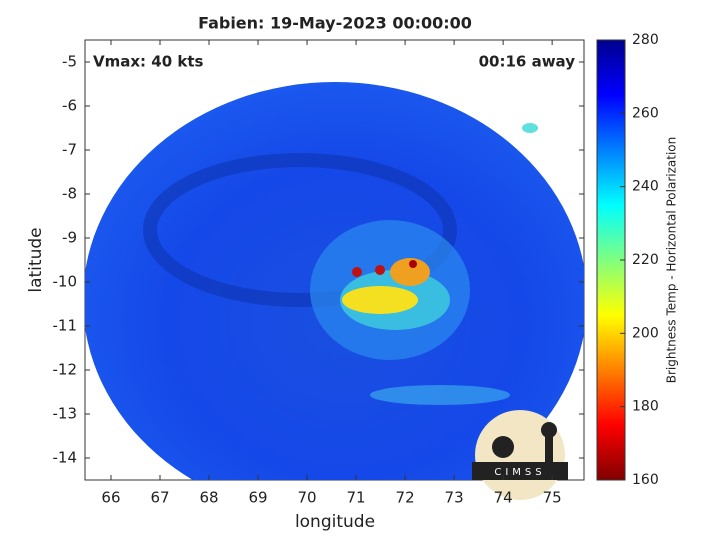  What do you see at coordinates (65, 370) in the screenshot?
I see `y-tick-label: -12` at bounding box center [65, 370].